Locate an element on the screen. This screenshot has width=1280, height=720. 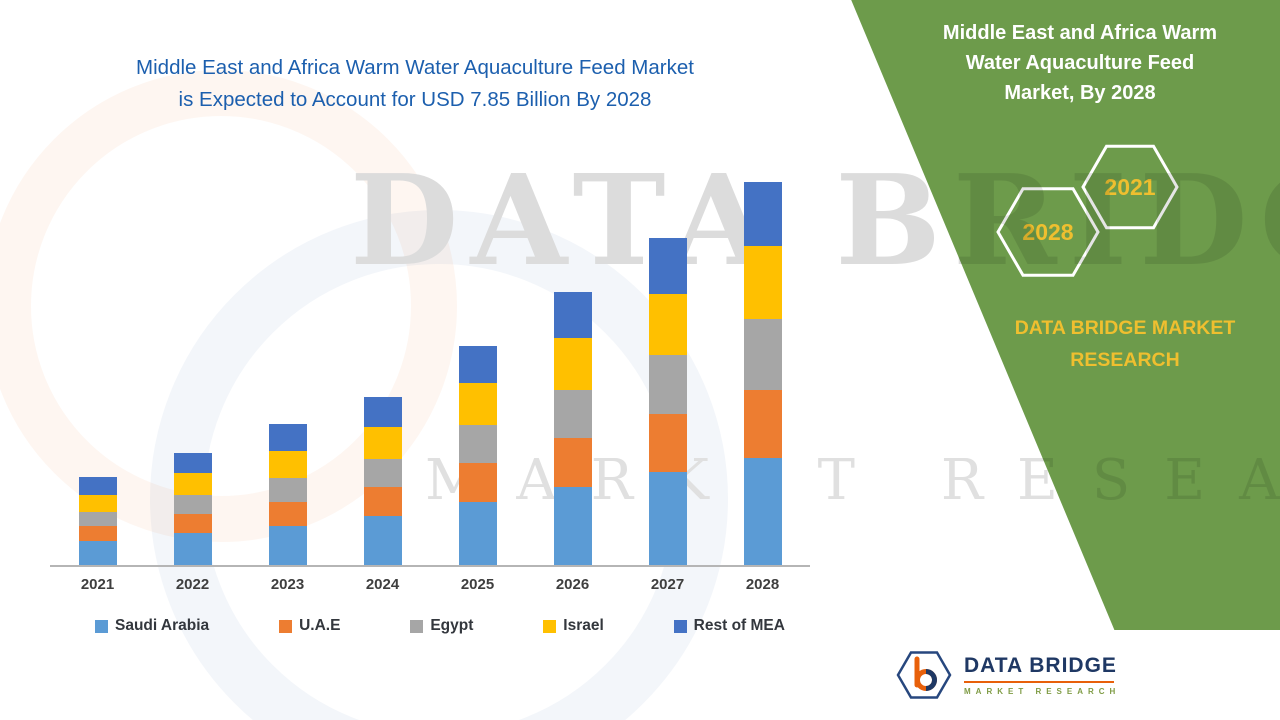
stacked-bar-2023 is located at coordinates (287, 494).